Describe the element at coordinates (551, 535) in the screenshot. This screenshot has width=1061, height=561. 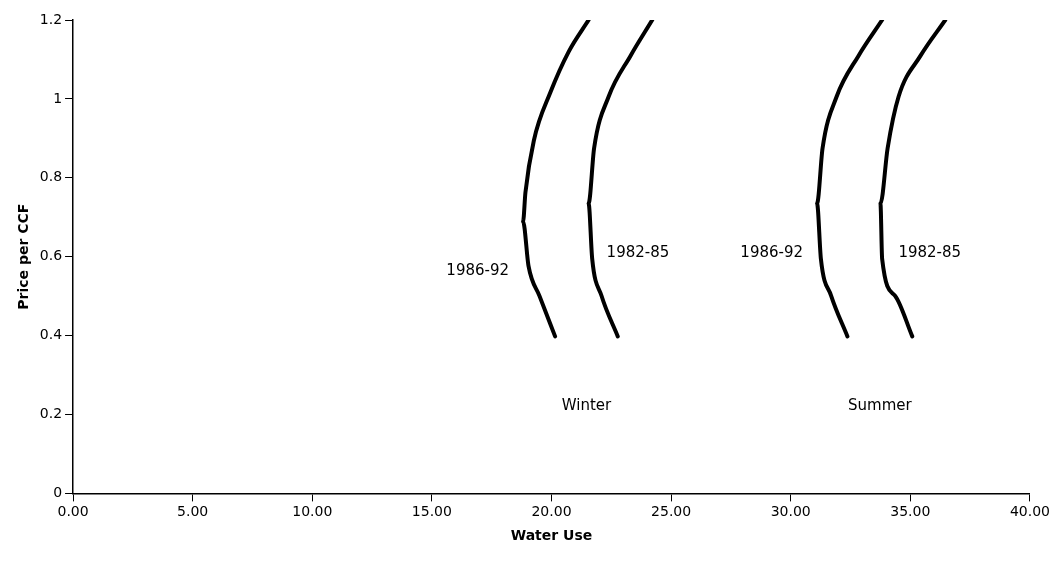
I see `x-axis-title: Water Use` at that location.